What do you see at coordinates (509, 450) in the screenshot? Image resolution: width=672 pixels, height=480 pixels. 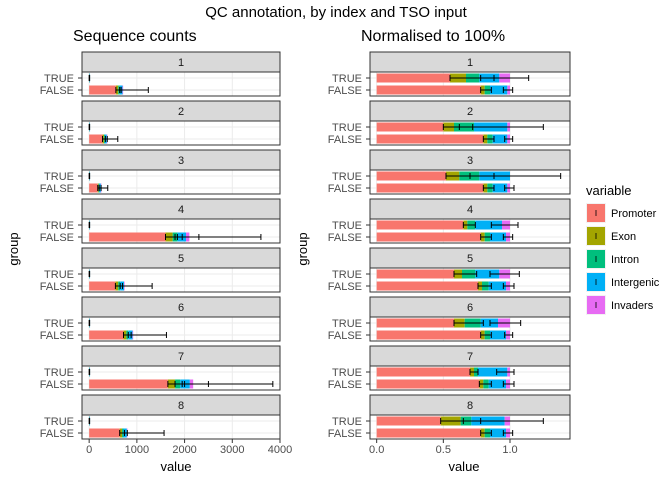 I see `x-tick-label: 1.0` at bounding box center [509, 450].